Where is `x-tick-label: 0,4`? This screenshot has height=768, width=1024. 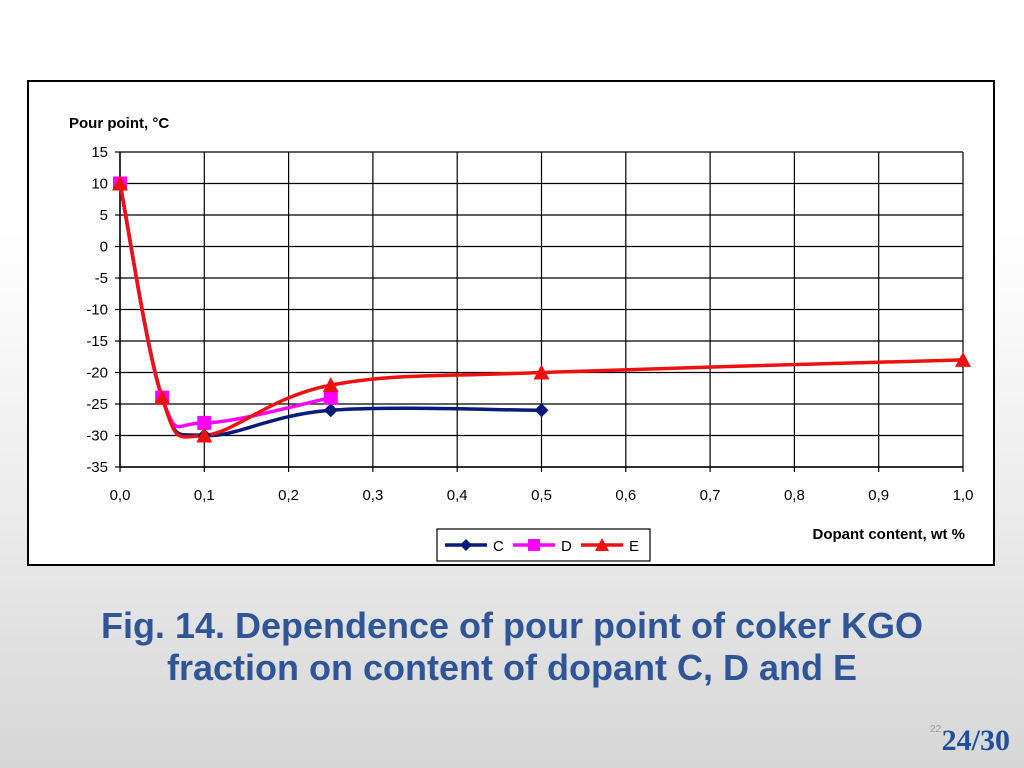
x-tick-label: 0,4 is located at coordinates (457, 495).